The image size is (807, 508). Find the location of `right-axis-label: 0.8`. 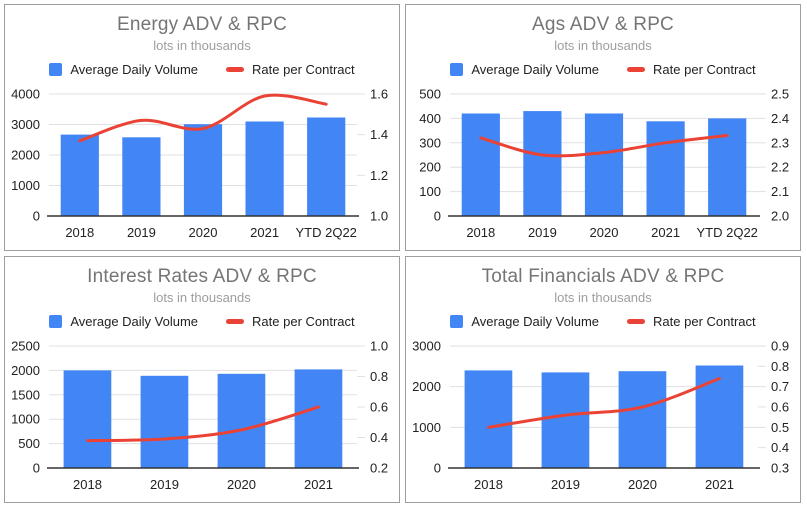

right-axis-label: 0.8 is located at coordinates (780, 366).